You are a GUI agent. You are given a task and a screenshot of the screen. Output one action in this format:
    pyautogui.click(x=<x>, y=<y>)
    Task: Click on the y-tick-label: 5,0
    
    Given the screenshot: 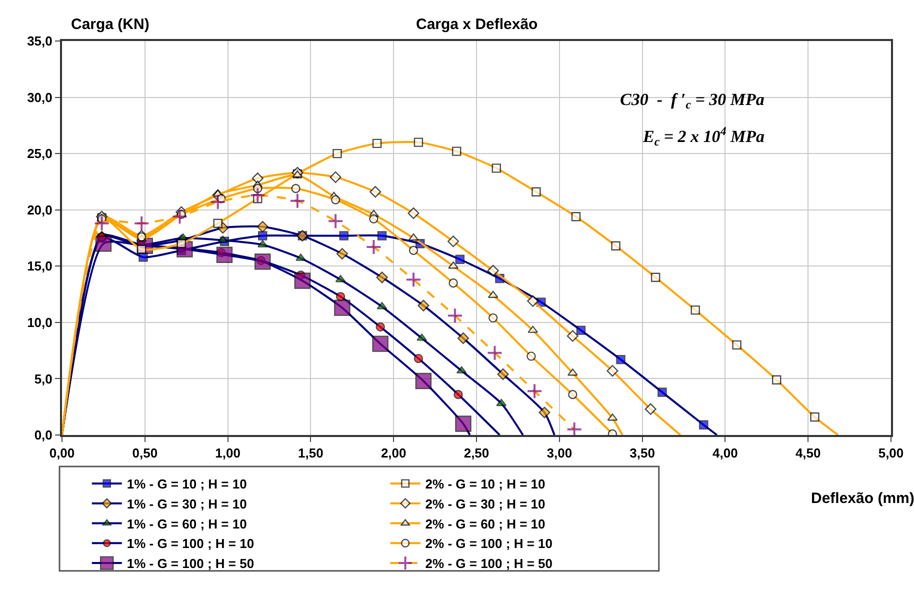 What is the action you would take?
    pyautogui.click(x=43, y=378)
    